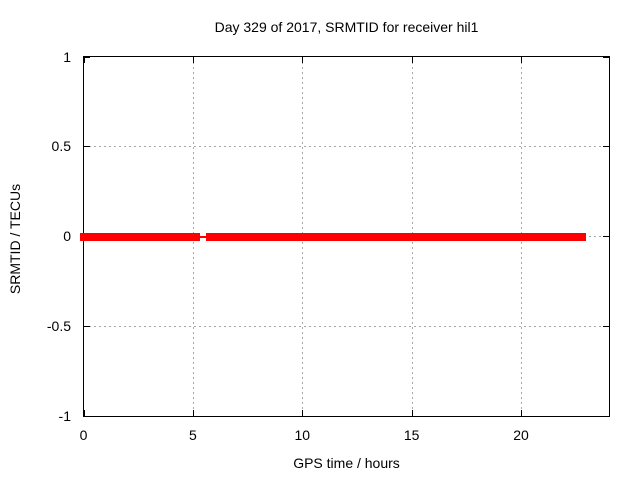 This screenshot has height=480, width=640. Describe the element at coordinates (61, 146) in the screenshot. I see `y-tick-label: 0.5` at that location.